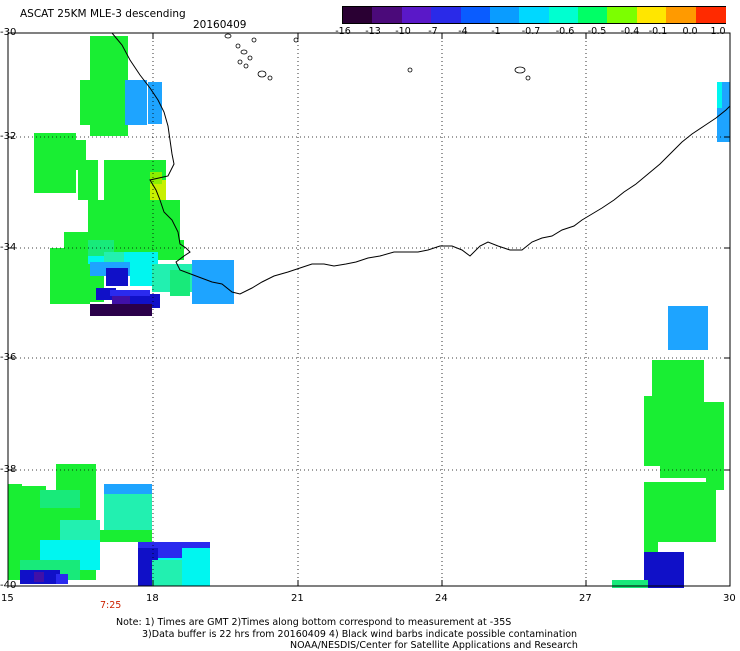  Describe the element at coordinates (103, 14) in the screenshot. I see `chart-title: ASCAT 25KM MLE-3 descending` at that location.